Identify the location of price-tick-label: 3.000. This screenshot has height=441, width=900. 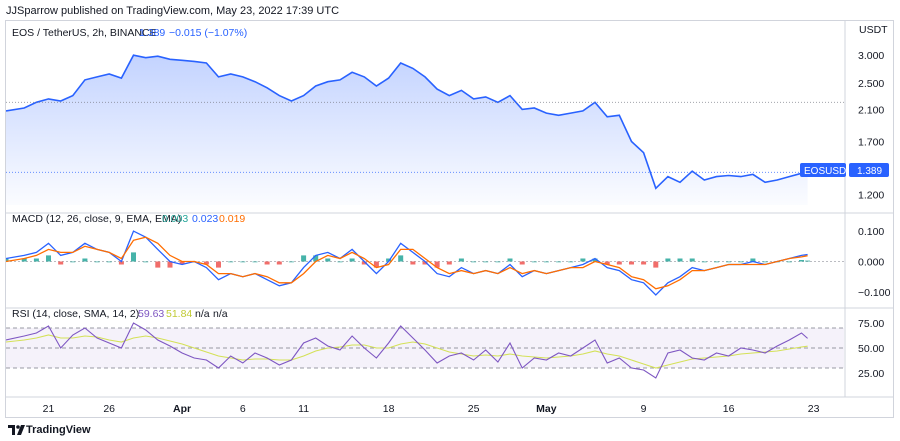
(871, 56).